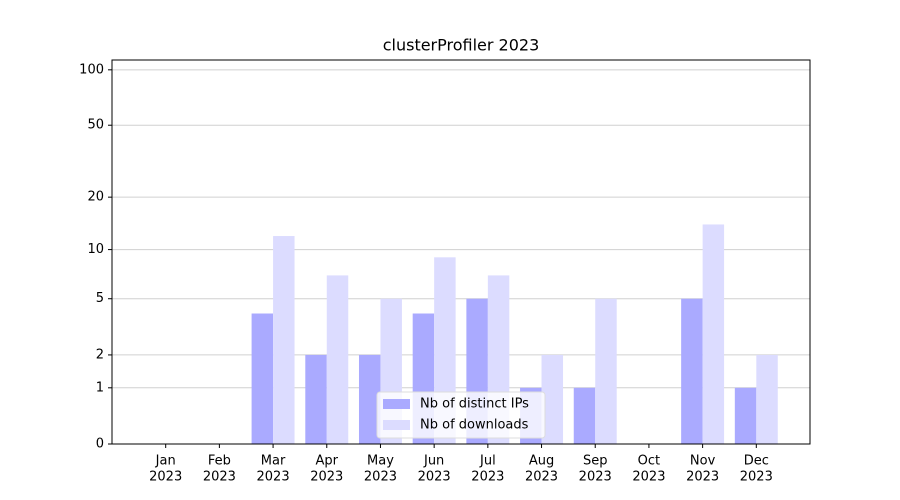  Describe the element at coordinates (433, 461) in the screenshot. I see `x-tick-label: Jun` at that location.